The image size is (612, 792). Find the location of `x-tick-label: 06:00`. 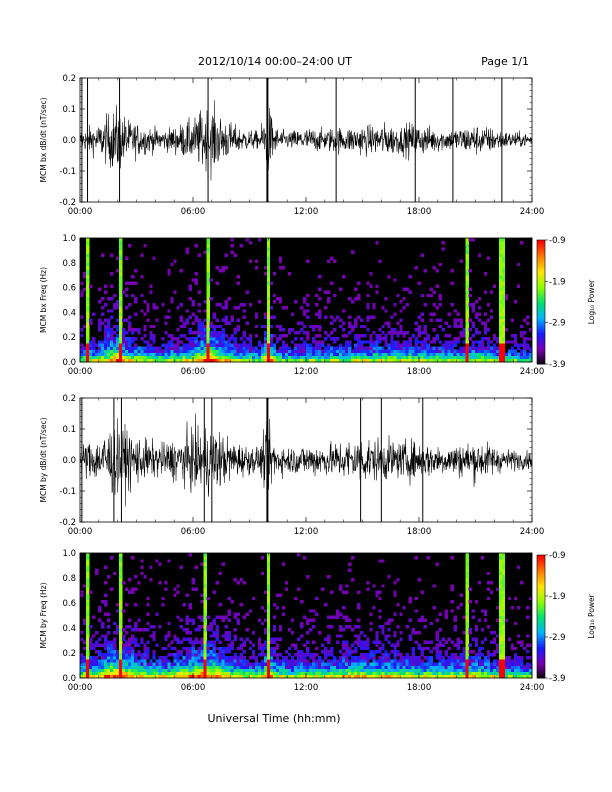

x-tick-label: 06:00 is located at coordinates (193, 212).